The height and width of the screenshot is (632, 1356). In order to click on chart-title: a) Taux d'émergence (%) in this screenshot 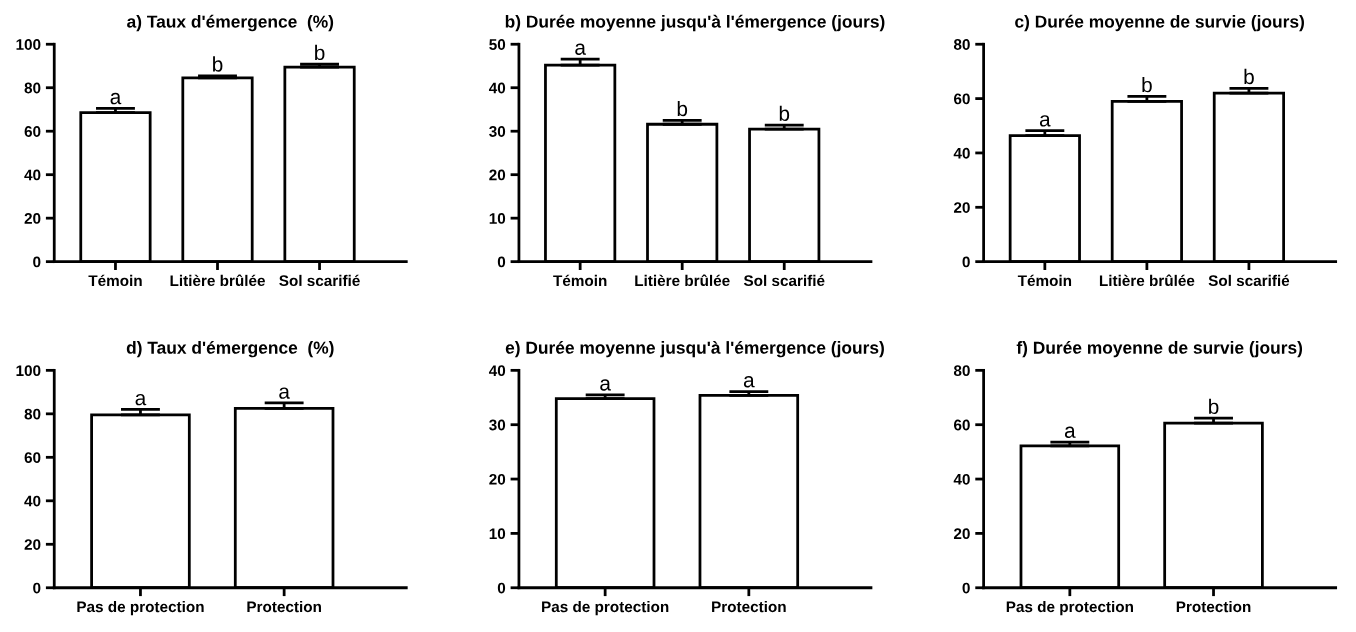, I will do `click(230, 23)`.